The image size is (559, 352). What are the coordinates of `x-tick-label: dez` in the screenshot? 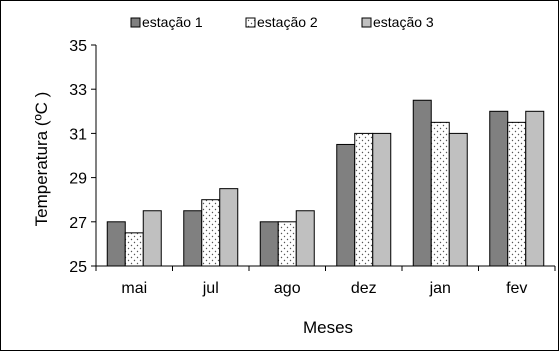 It's located at (364, 288).